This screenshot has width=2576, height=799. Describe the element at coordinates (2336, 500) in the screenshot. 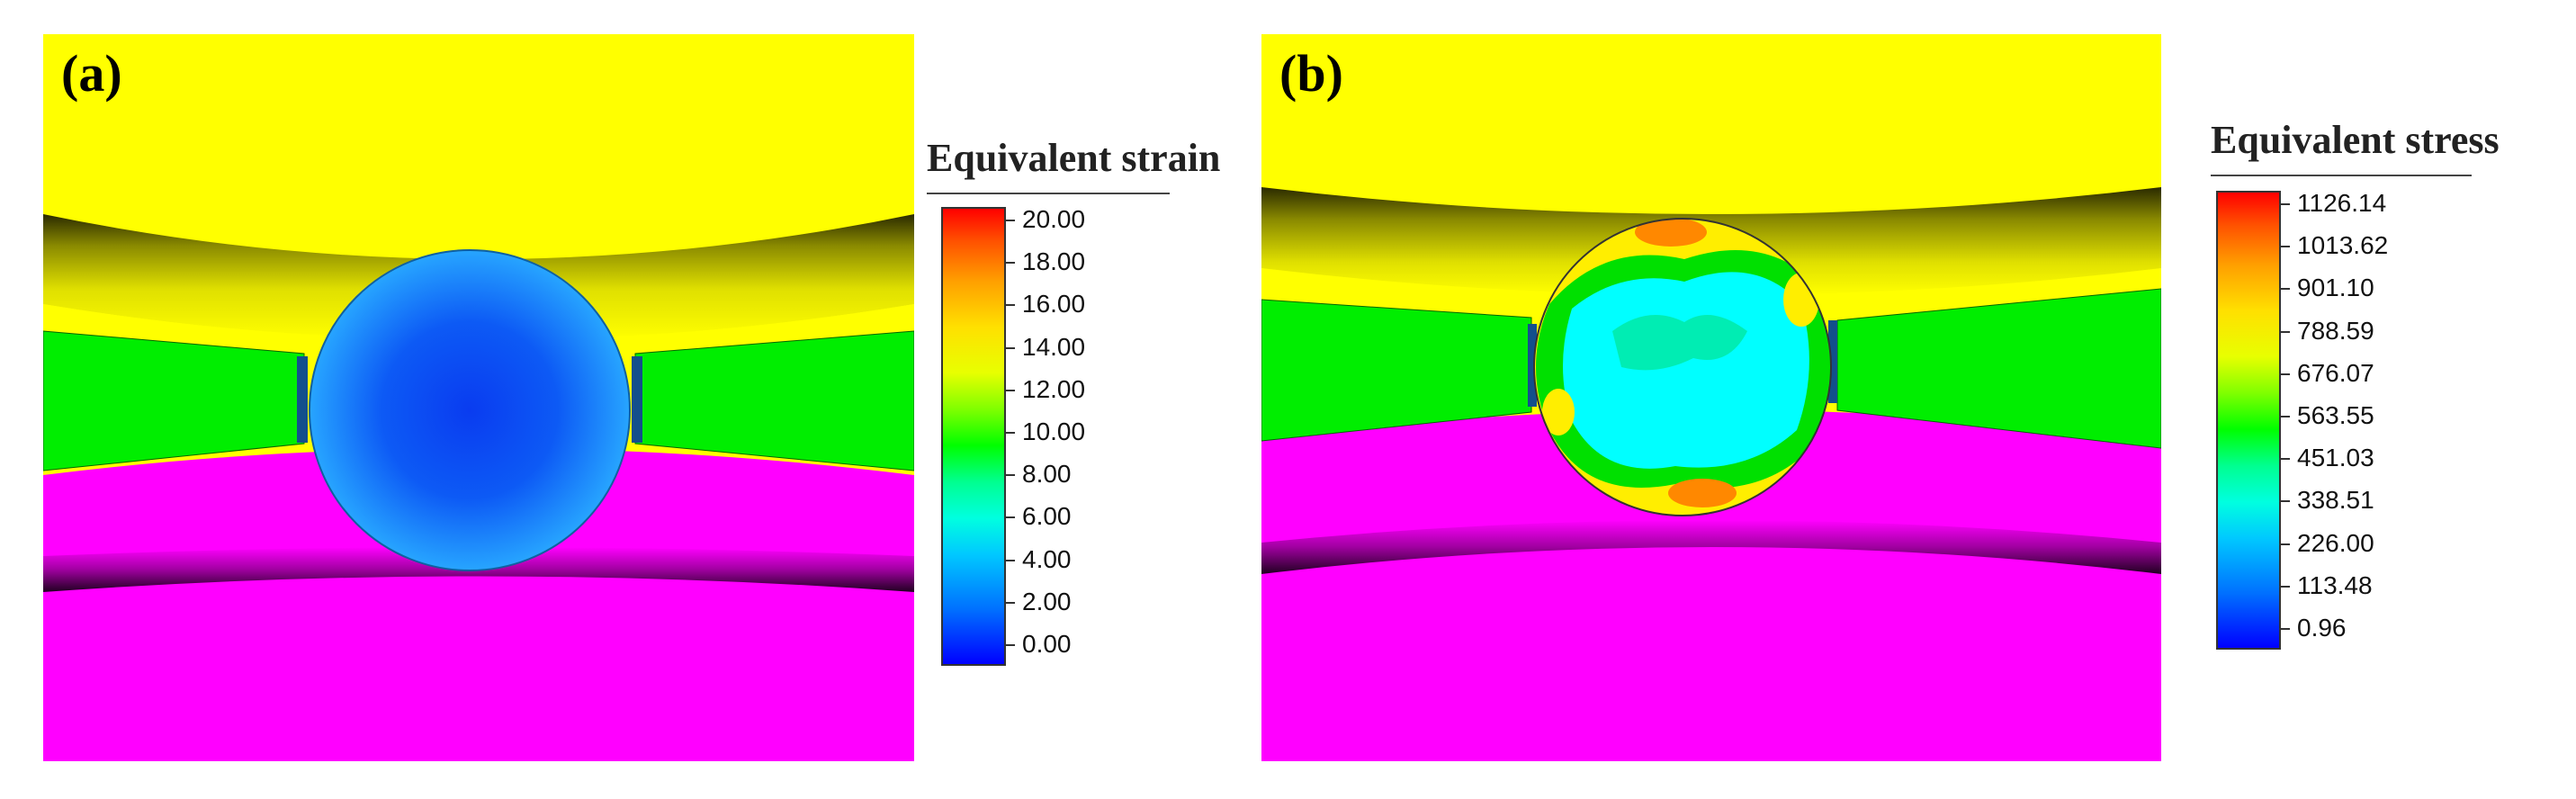

I see `colorbar-tick-label: 338.51` at that location.